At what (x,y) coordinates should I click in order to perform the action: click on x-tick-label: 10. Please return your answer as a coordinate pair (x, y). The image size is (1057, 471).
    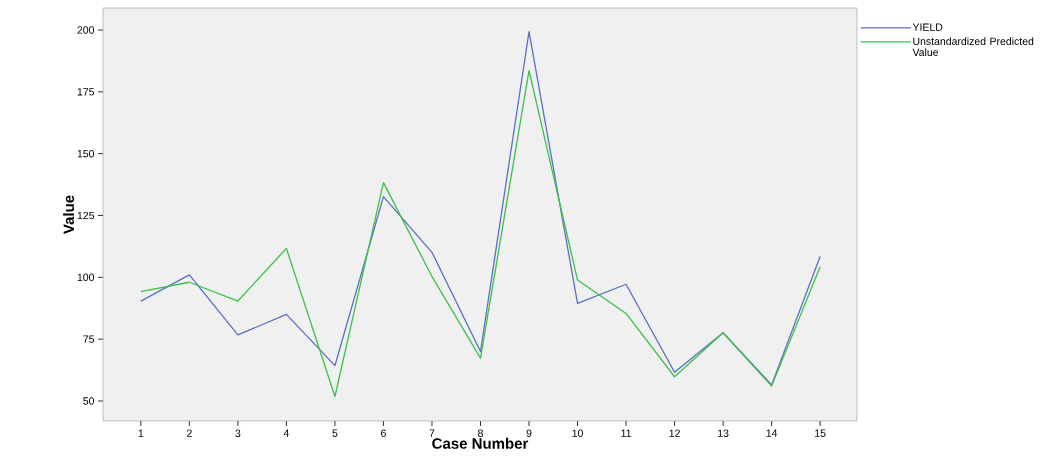
    Looking at the image, I should click on (577, 433).